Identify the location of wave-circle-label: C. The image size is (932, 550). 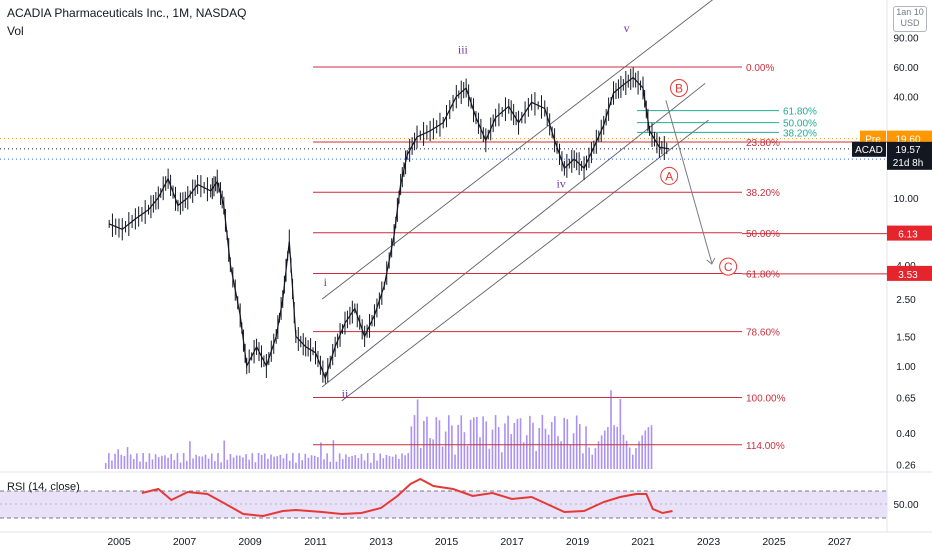
(728, 267).